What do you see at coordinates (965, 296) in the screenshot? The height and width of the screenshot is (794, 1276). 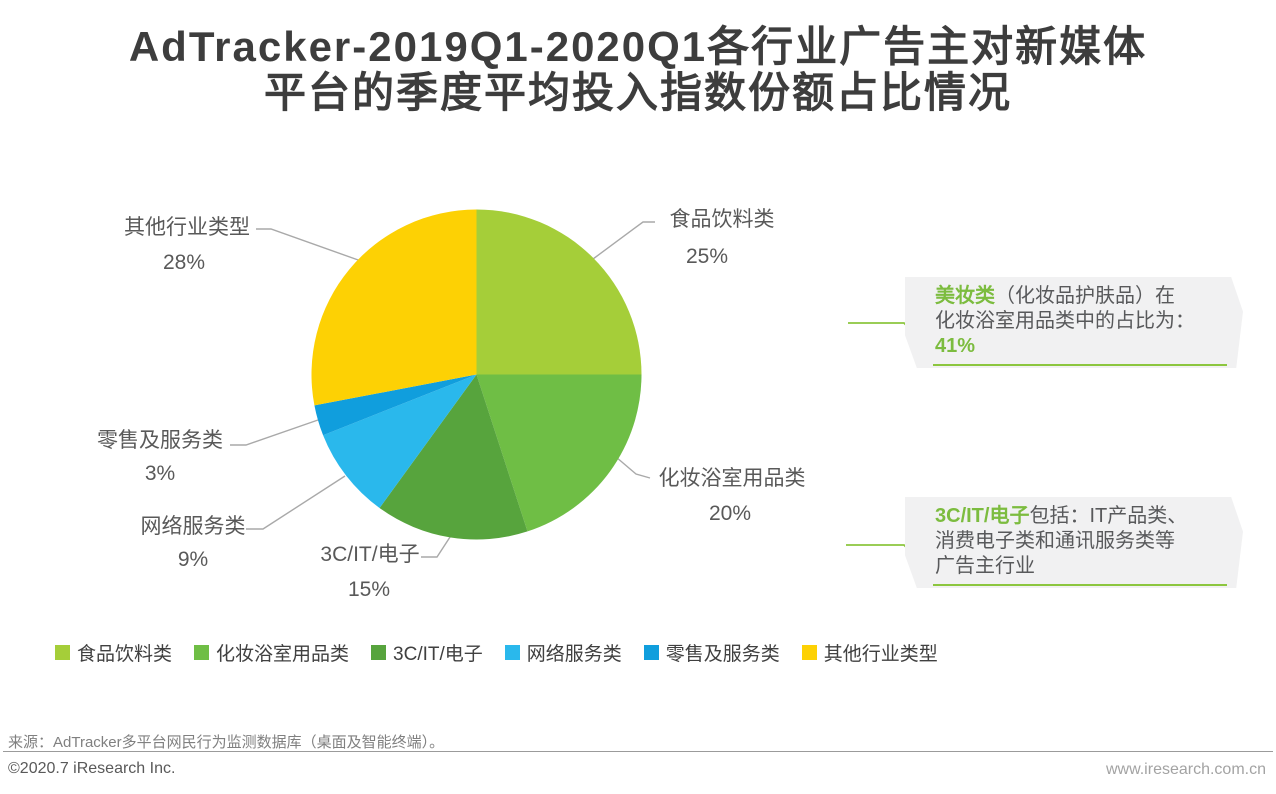 I see `callout-beauty-lead: 美妆类` at bounding box center [965, 296].